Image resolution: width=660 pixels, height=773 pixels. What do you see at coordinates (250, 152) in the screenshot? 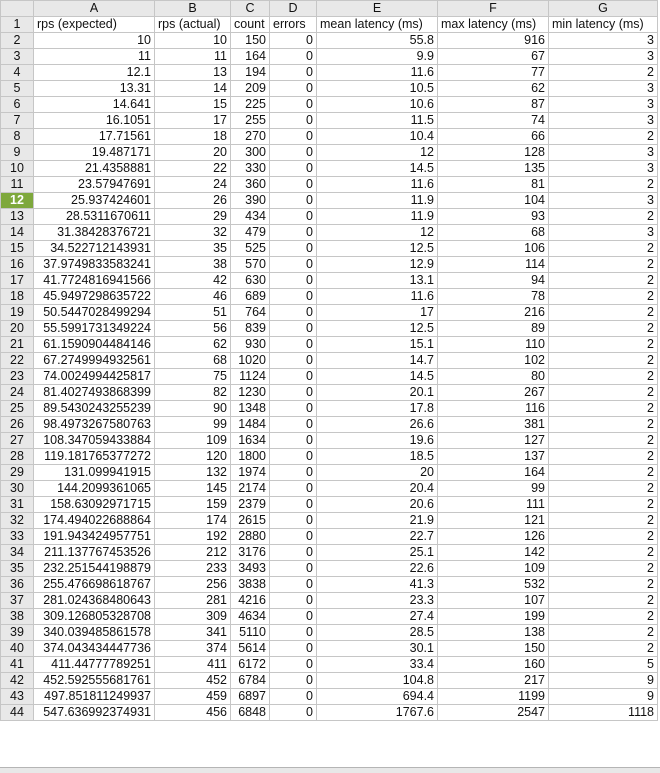
I see `cell: 300` at bounding box center [250, 152].